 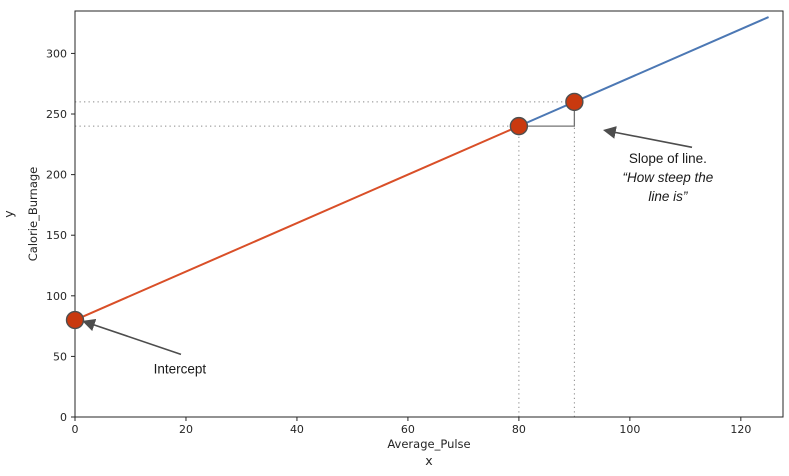 I want to click on x-tick-label: 20, so click(x=186, y=429).